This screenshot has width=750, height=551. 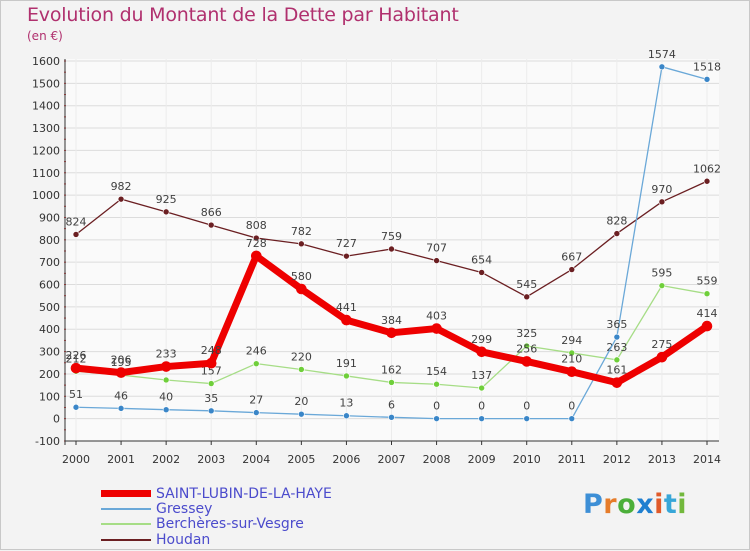 What do you see at coordinates (391, 369) in the screenshot?
I see `data-label-berch-res-sur-vesgre: 162` at bounding box center [391, 369].